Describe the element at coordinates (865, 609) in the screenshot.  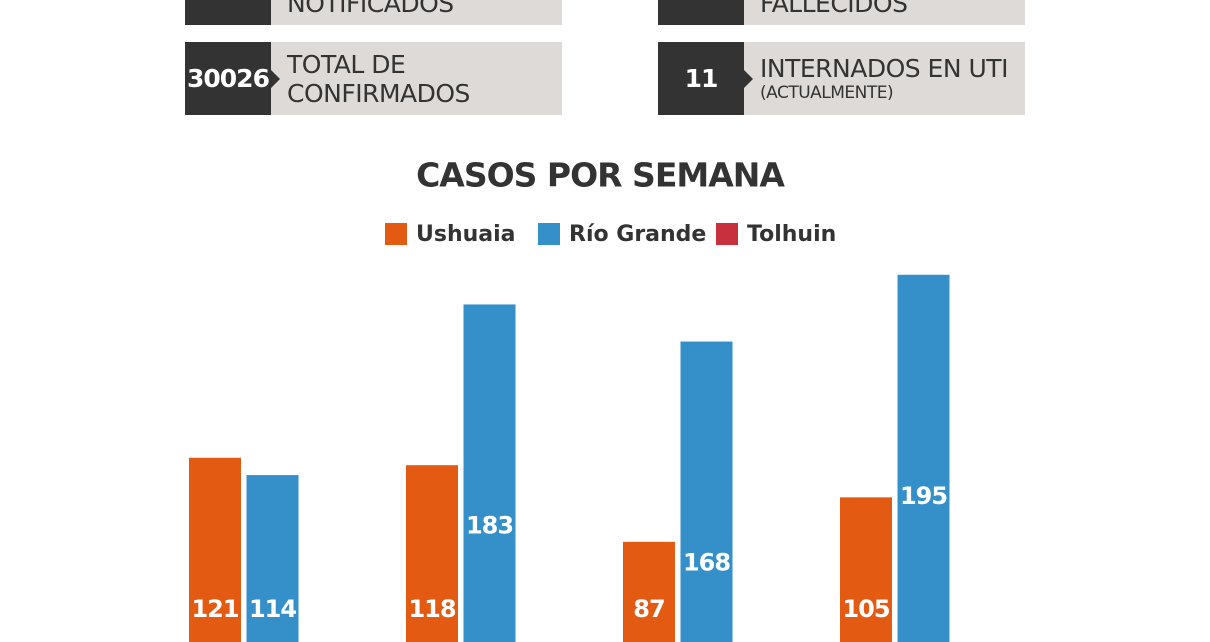
I see `bar-value-label: 105` at that location.